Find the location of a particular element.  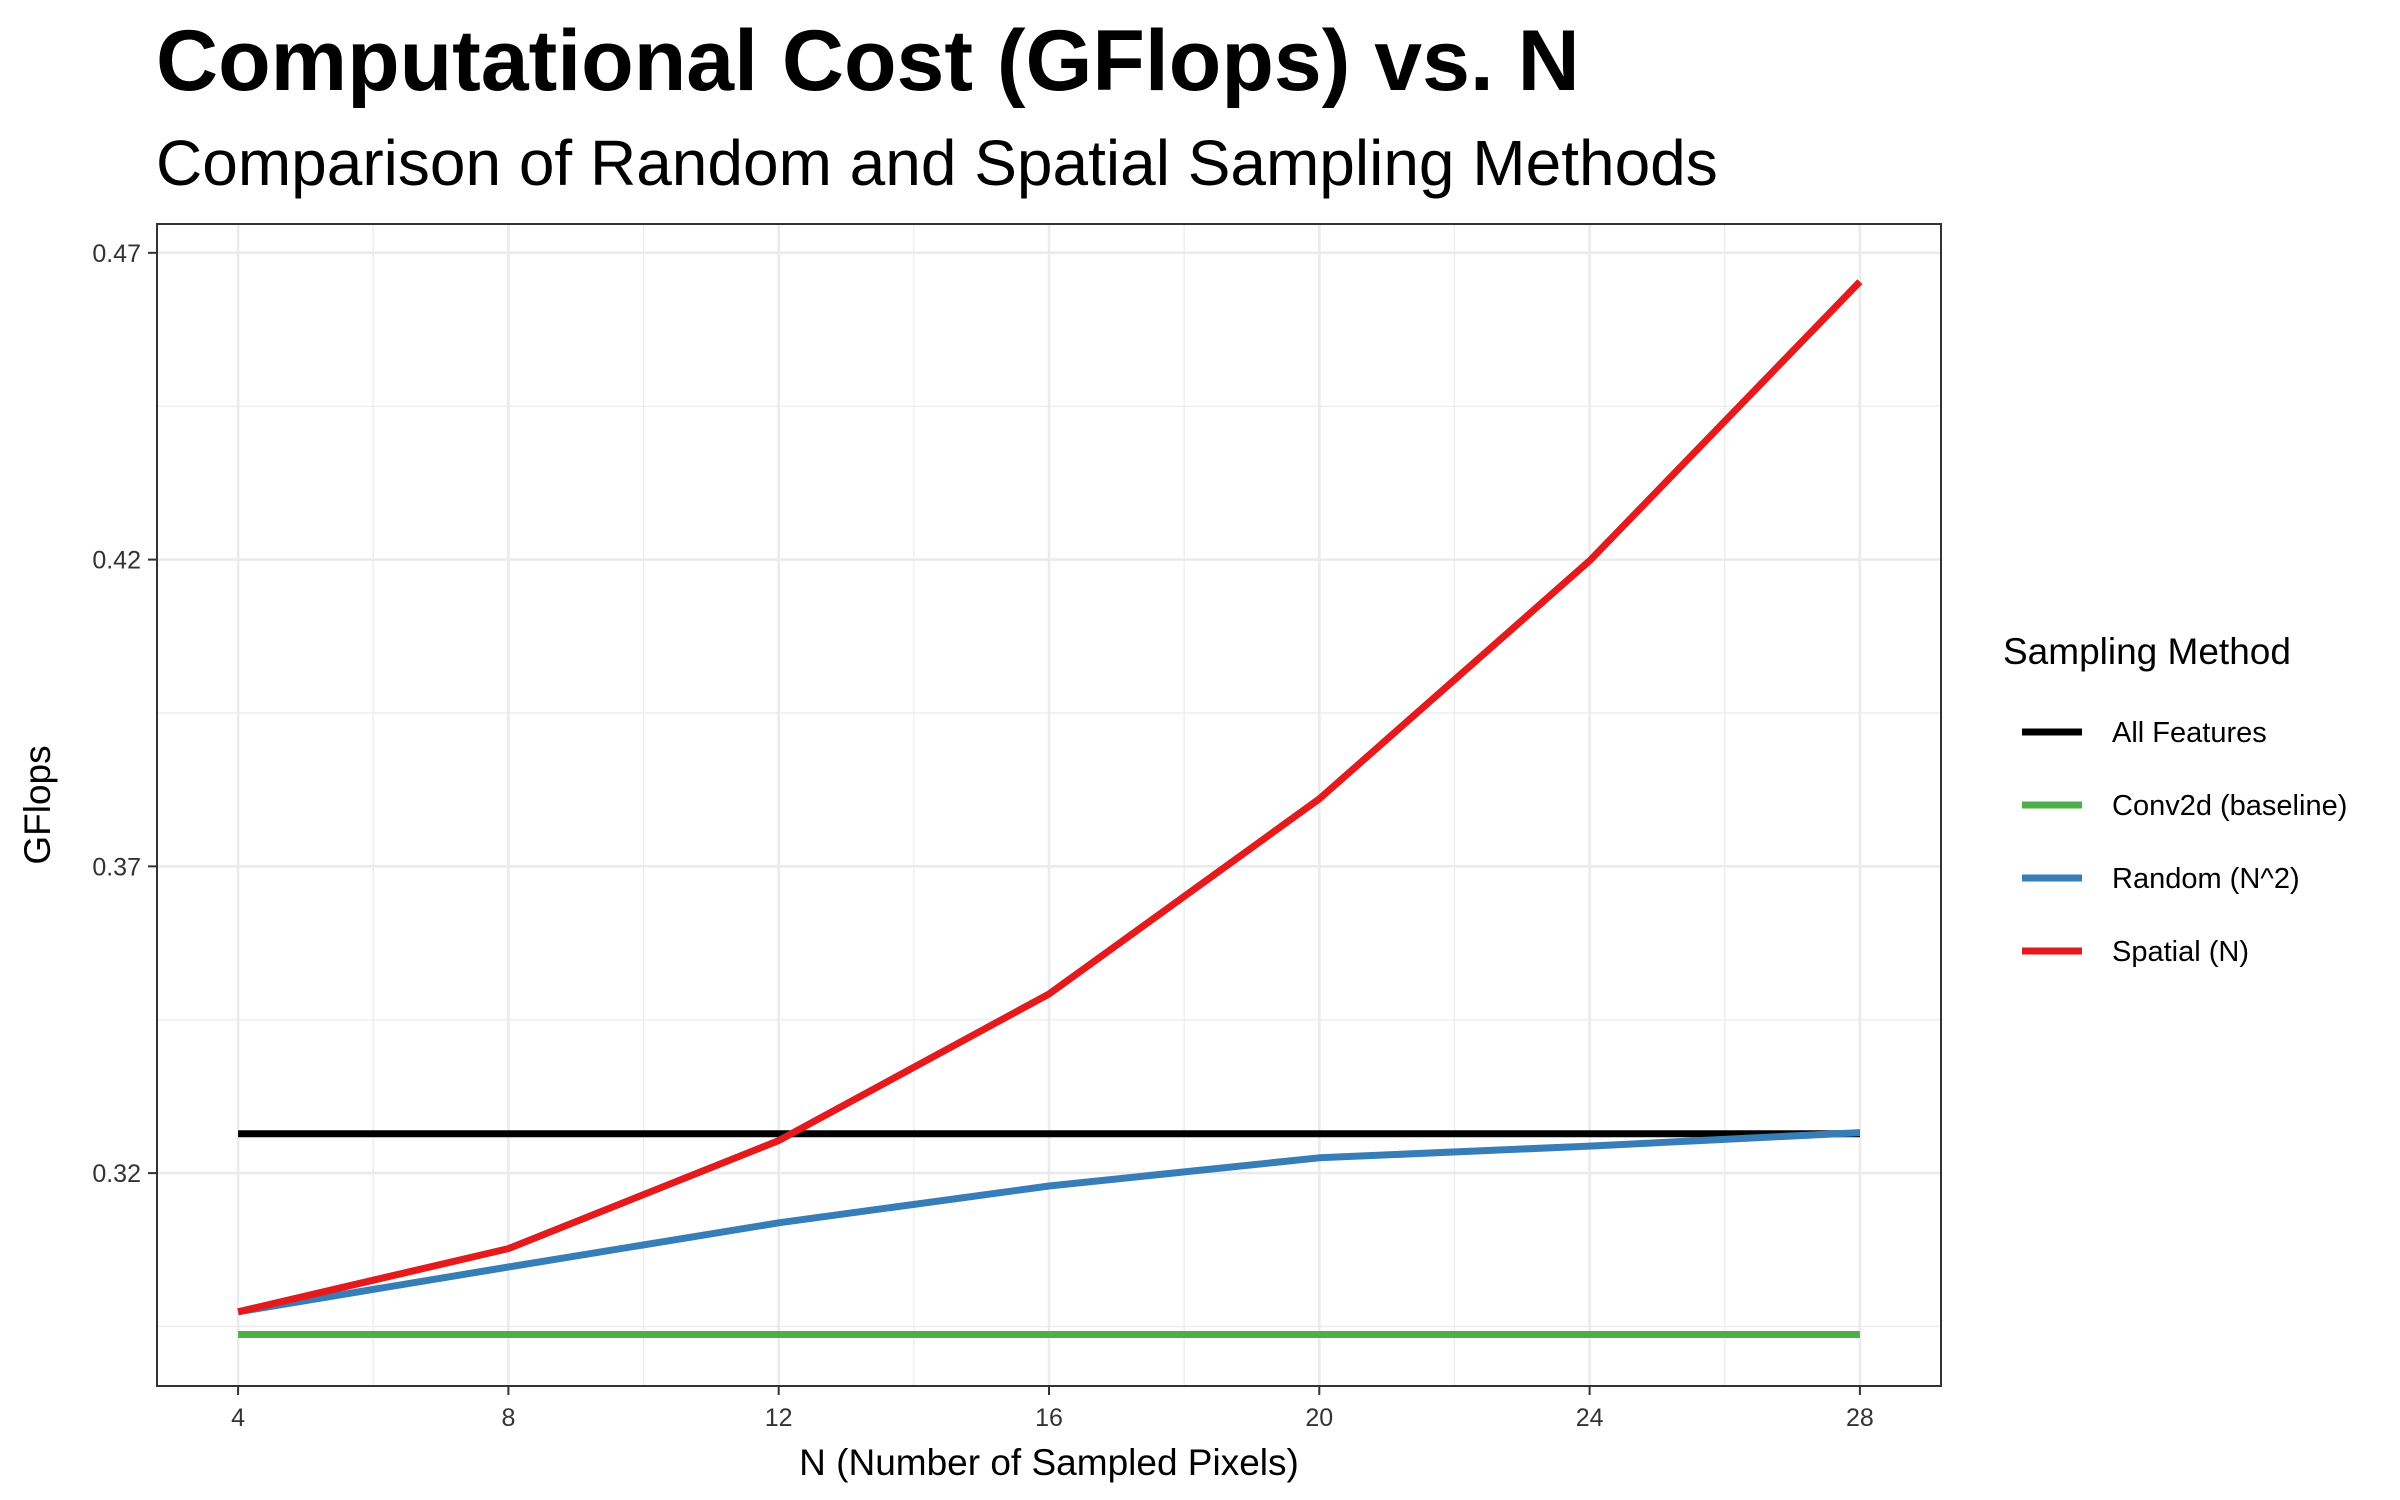

x-tick-label: 24 is located at coordinates (1590, 1418).